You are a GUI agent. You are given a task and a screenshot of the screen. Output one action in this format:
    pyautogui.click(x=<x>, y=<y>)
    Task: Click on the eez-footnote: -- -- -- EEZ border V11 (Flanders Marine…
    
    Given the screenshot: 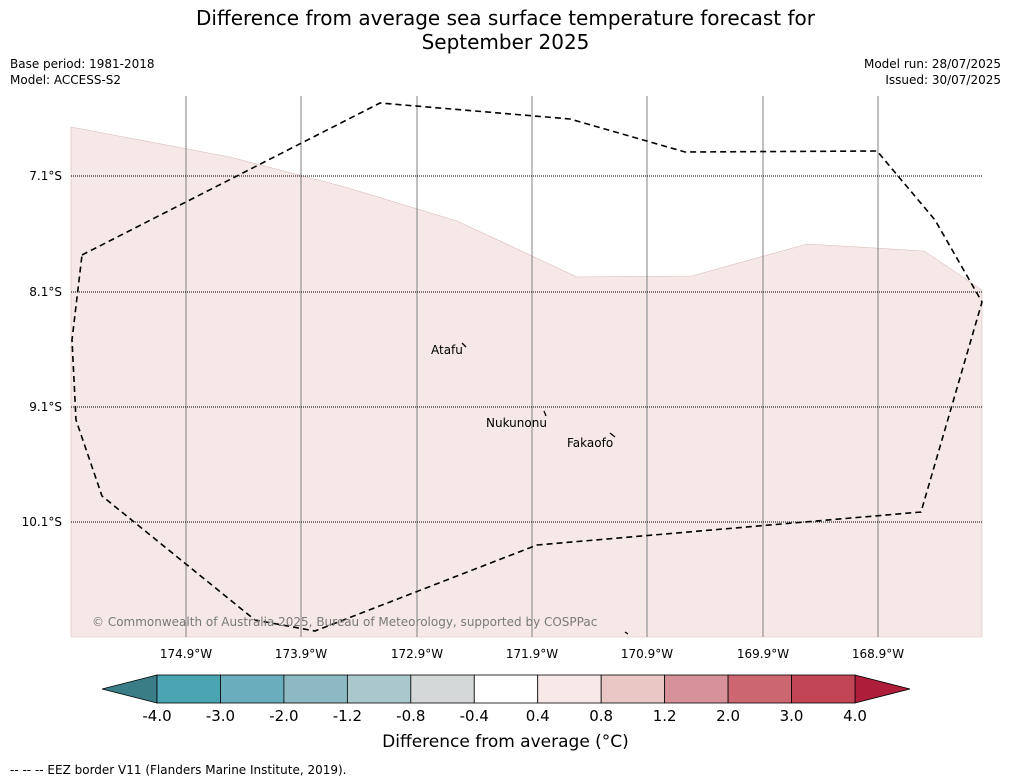 What is the action you would take?
    pyautogui.click(x=178, y=770)
    